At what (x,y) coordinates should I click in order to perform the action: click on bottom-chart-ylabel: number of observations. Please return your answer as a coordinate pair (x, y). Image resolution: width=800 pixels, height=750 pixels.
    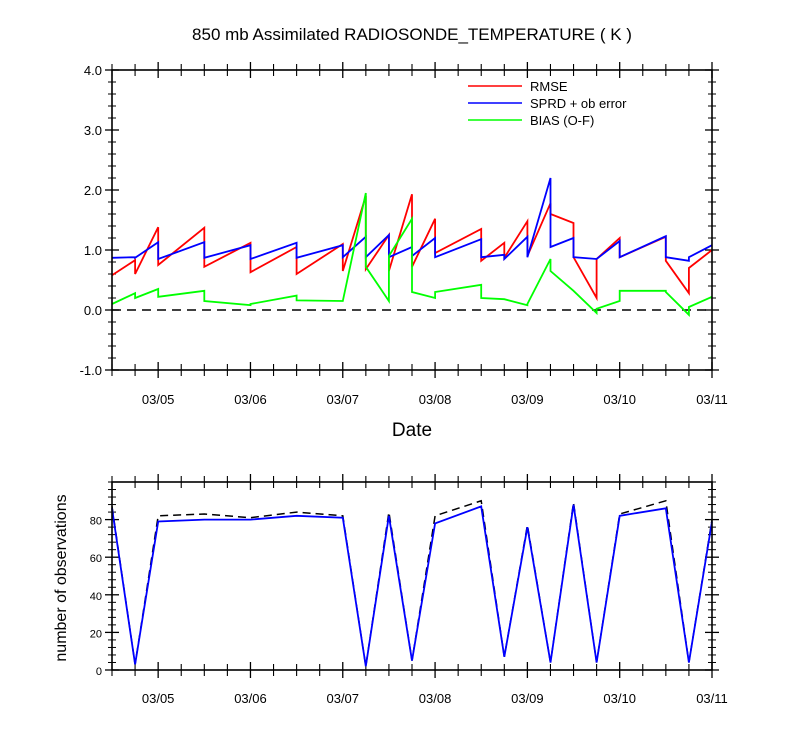
    Looking at the image, I should click on (61, 577).